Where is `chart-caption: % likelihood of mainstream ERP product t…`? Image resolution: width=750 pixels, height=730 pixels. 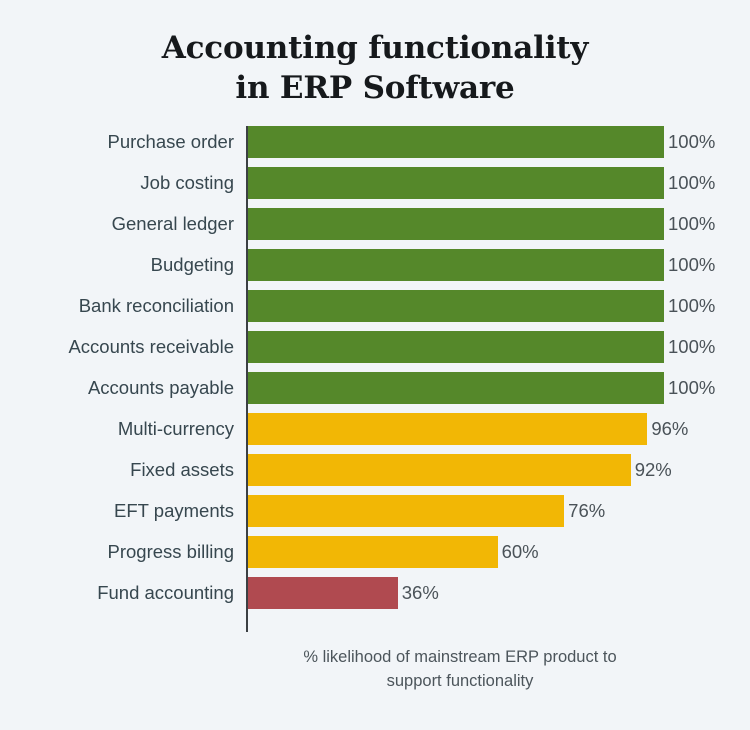 chart-caption: % likelihood of mainstream ERP product t… is located at coordinates (460, 669).